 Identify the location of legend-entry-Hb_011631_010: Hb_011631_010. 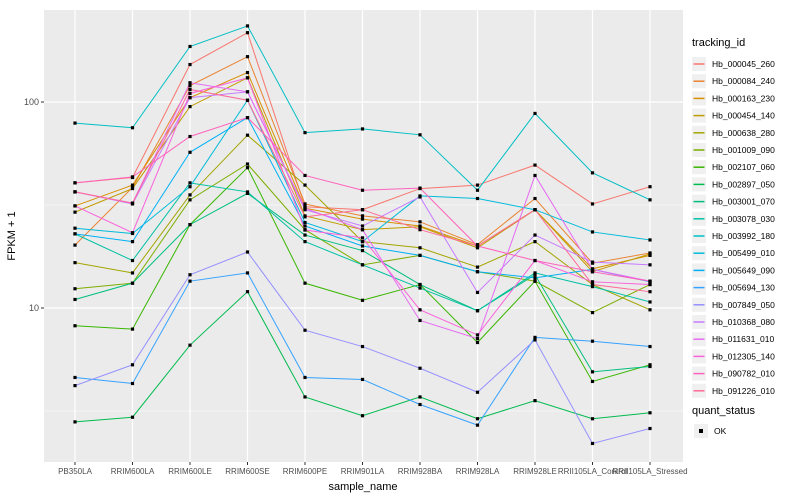
(733, 339).